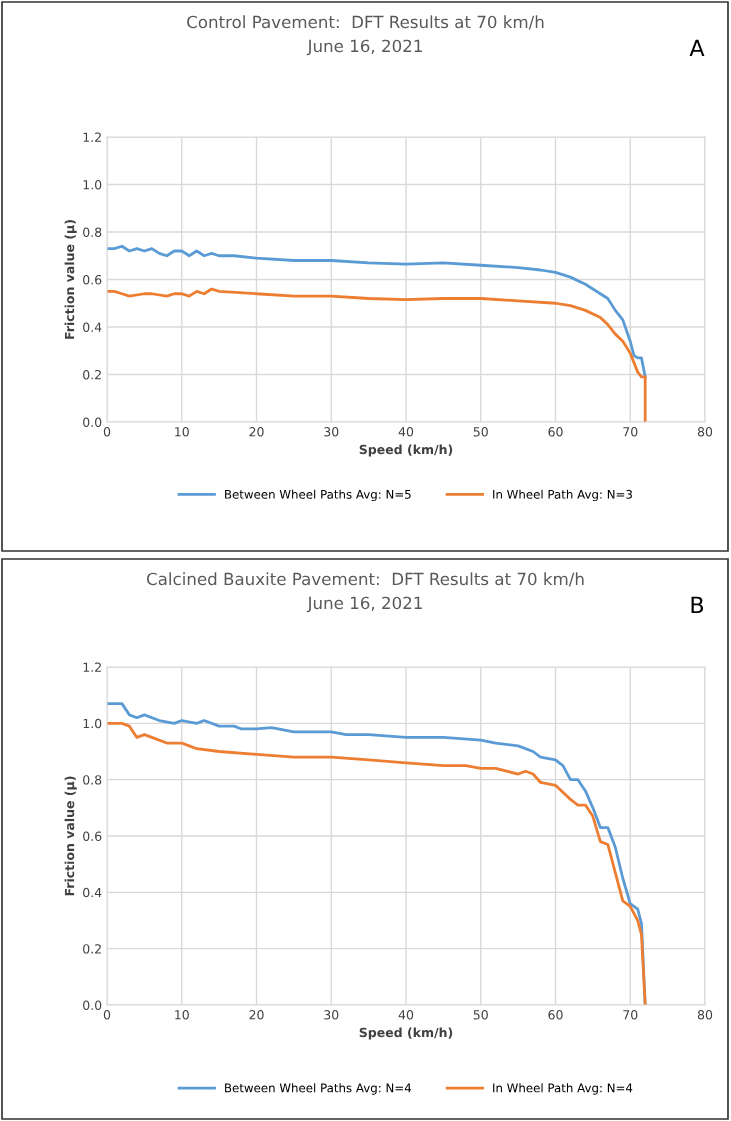 The width and height of the screenshot is (731, 1121). I want to click on legend-label: In Wheel Path Avg: N=3, so click(562, 495).